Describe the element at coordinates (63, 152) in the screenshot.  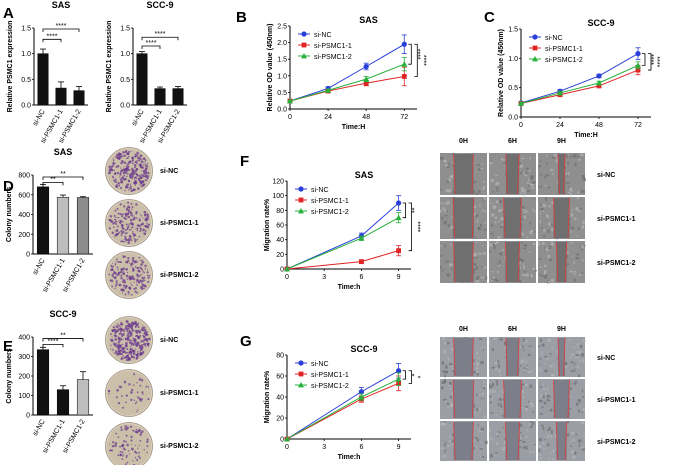
I see `chart-title: SAS` at that location.